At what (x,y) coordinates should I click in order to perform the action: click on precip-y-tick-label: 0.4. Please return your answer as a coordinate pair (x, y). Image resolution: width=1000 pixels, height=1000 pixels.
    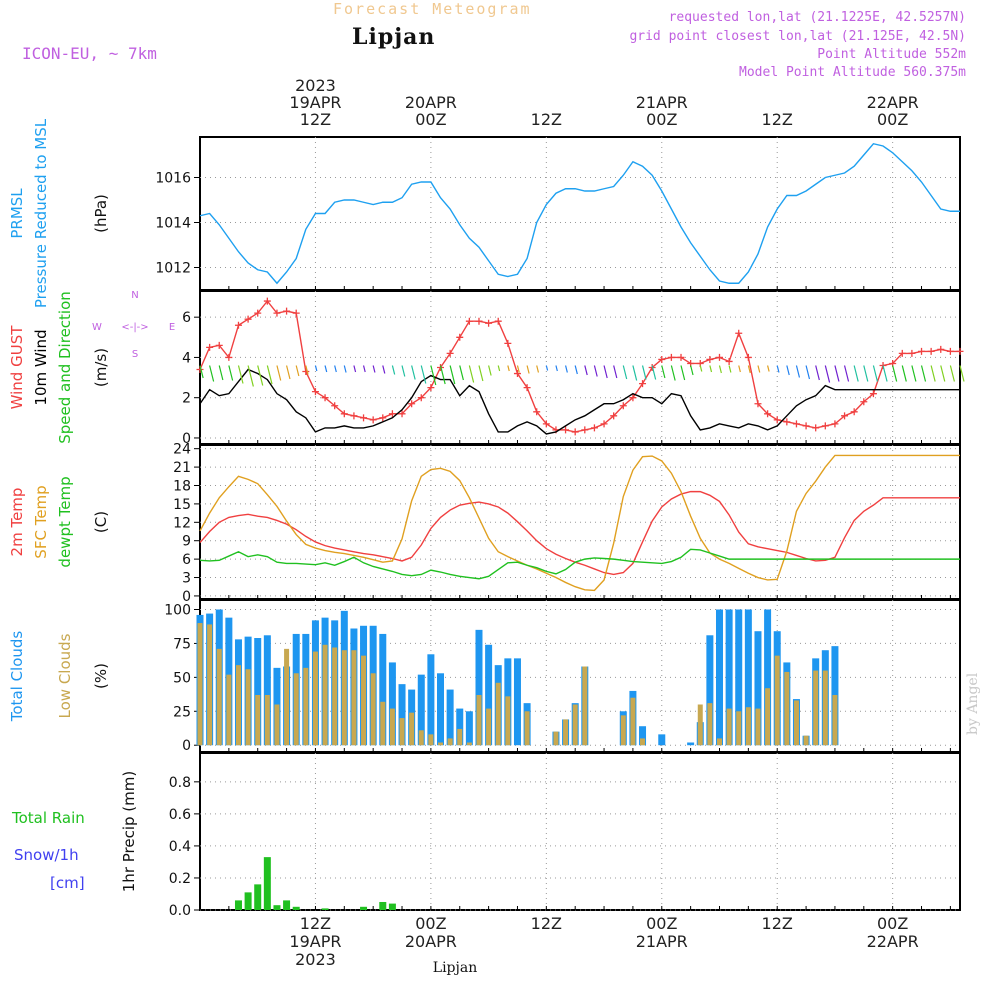
    Looking at the image, I should click on (180, 847).